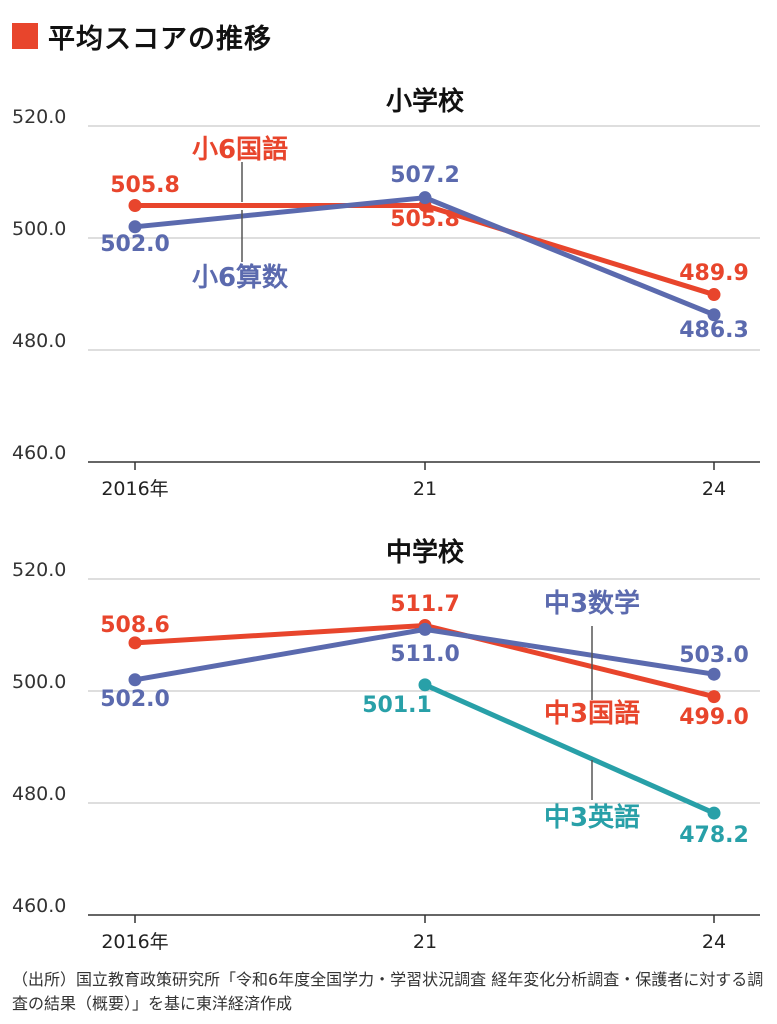  What do you see at coordinates (592, 713) in the screenshot?
I see `series-name-label: 中3国語` at bounding box center [592, 713].